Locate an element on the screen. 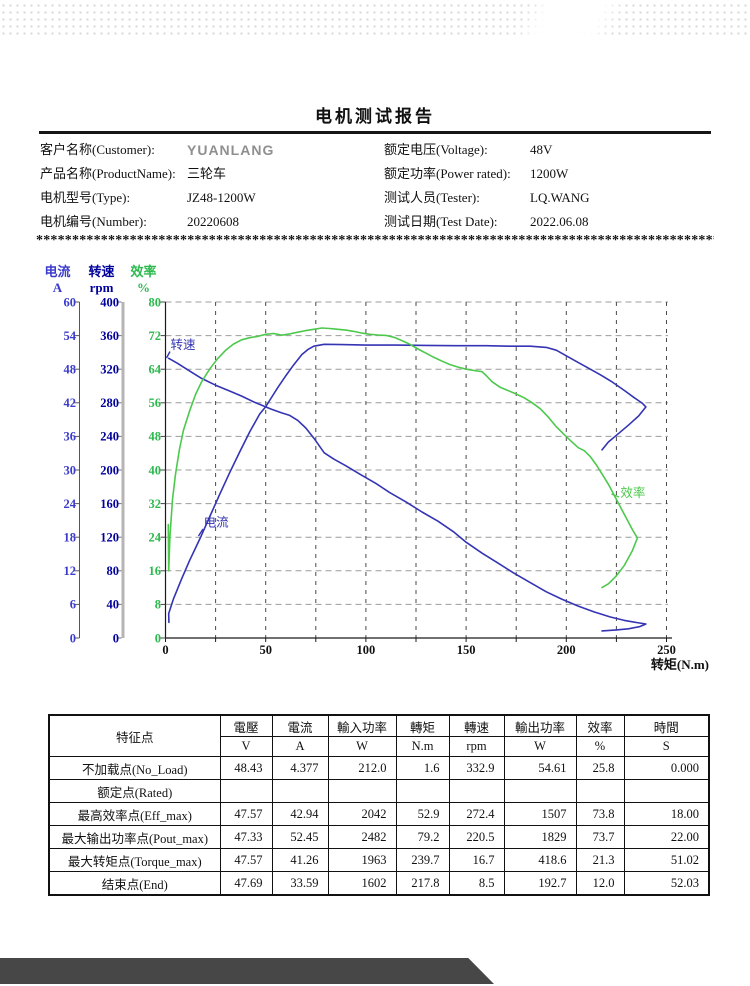  value-cell: 33.59 is located at coordinates (300, 883).